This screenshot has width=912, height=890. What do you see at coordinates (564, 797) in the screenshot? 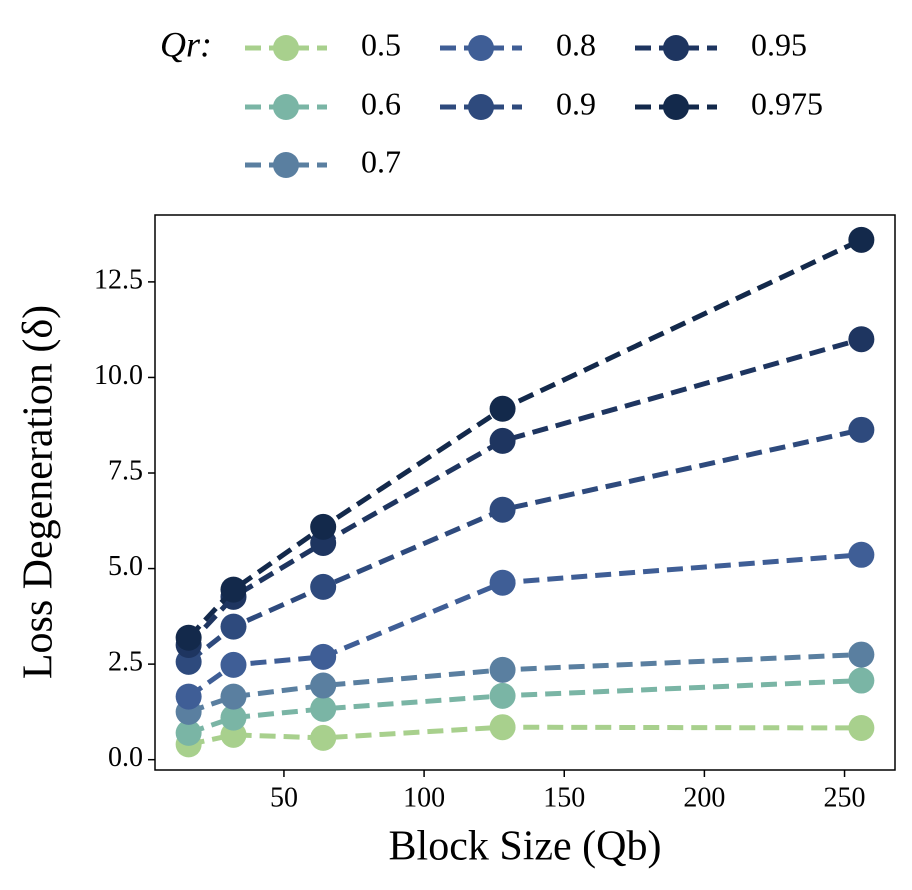
I see `x-tick-label: 150` at bounding box center [564, 797].